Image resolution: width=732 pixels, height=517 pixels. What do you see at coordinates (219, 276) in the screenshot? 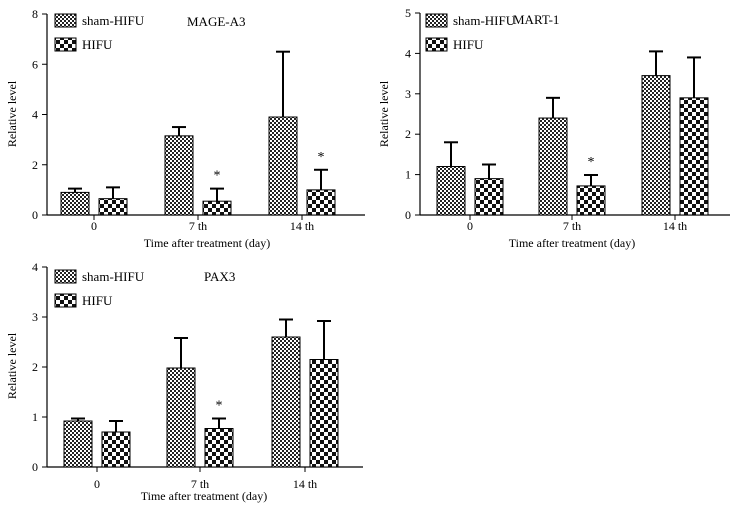
I see `chart-title: PAX3` at bounding box center [219, 276].